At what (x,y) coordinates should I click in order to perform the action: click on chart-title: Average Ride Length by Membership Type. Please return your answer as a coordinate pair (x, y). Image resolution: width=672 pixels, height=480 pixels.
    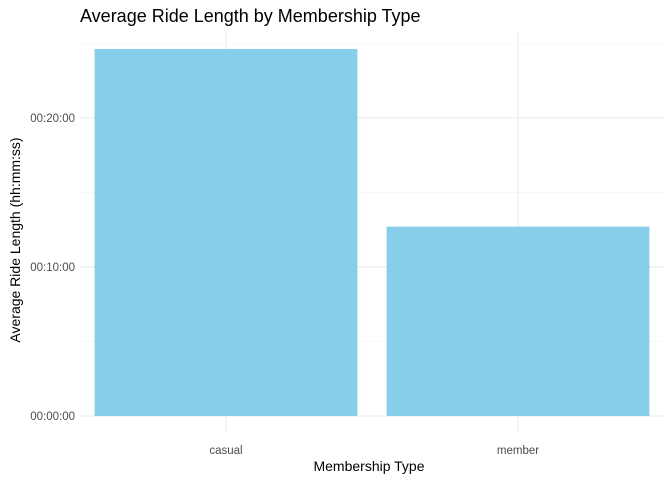
    Looking at the image, I should click on (250, 16).